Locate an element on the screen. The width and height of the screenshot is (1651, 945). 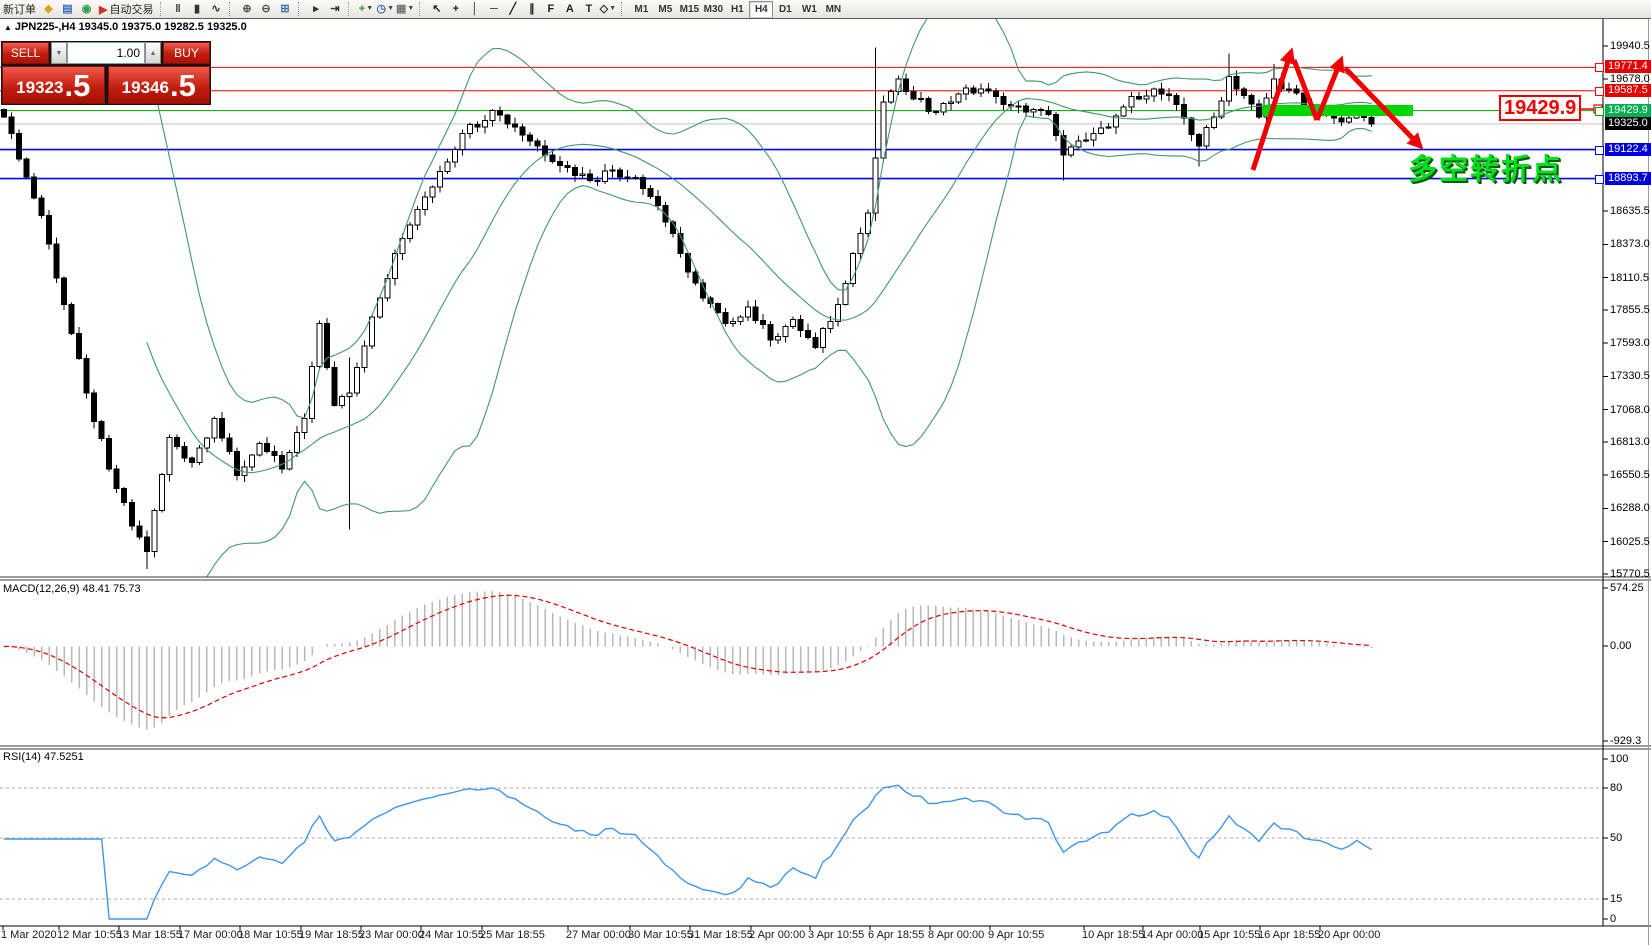
price-axis-tick: 17330.5 is located at coordinates (1630, 376).